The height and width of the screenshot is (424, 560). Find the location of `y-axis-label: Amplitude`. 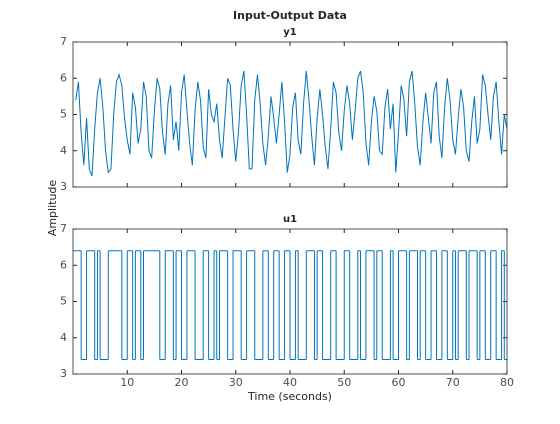

y-axis-label: Amplitude is located at coordinates (52, 208).